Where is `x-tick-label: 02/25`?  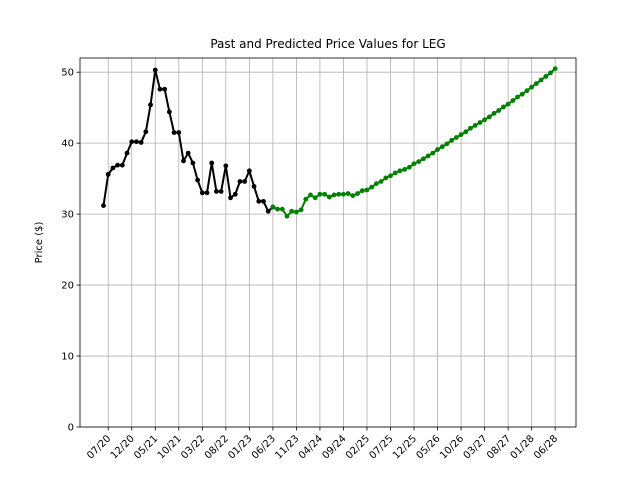
x-tick-label: 02/25 is located at coordinates (358, 447).